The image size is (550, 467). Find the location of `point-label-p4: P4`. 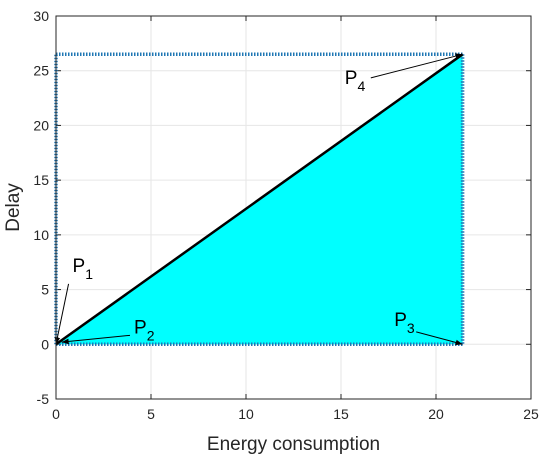

point-label-p4: P4 is located at coordinates (355, 81).